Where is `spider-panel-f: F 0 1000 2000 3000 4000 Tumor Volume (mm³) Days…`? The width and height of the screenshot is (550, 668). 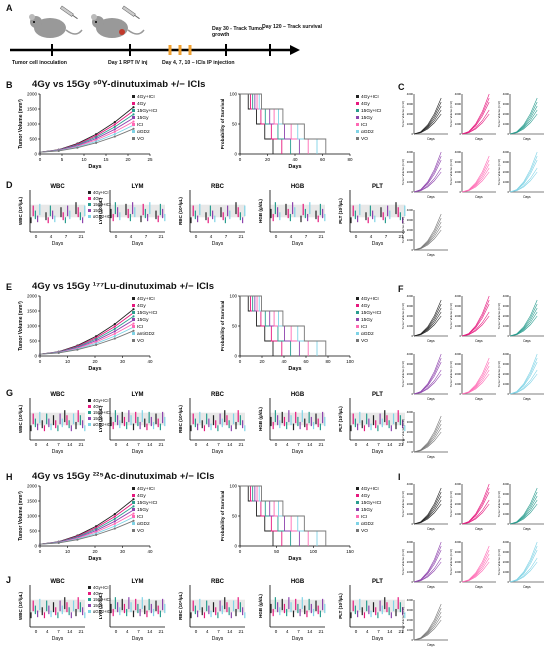
spider-panel-f: F 0 1000 2000 3000 4000 Tumor Volume (mm³) Days… is located at coordinates (474, 382).